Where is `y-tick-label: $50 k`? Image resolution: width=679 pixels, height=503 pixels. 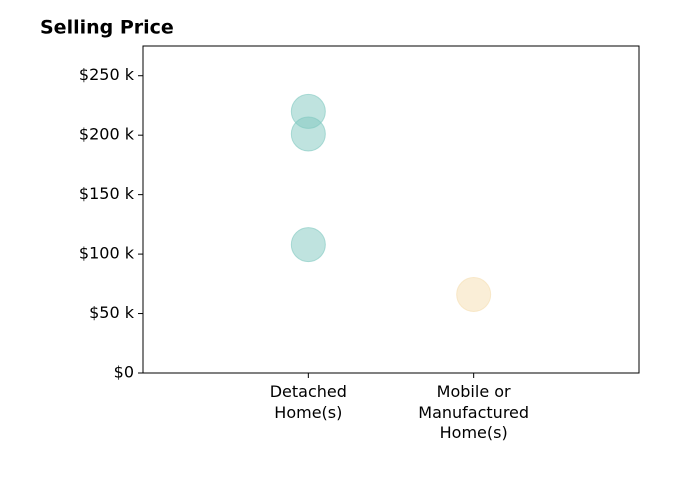
y-tick-label: $50 k is located at coordinates (112, 312).